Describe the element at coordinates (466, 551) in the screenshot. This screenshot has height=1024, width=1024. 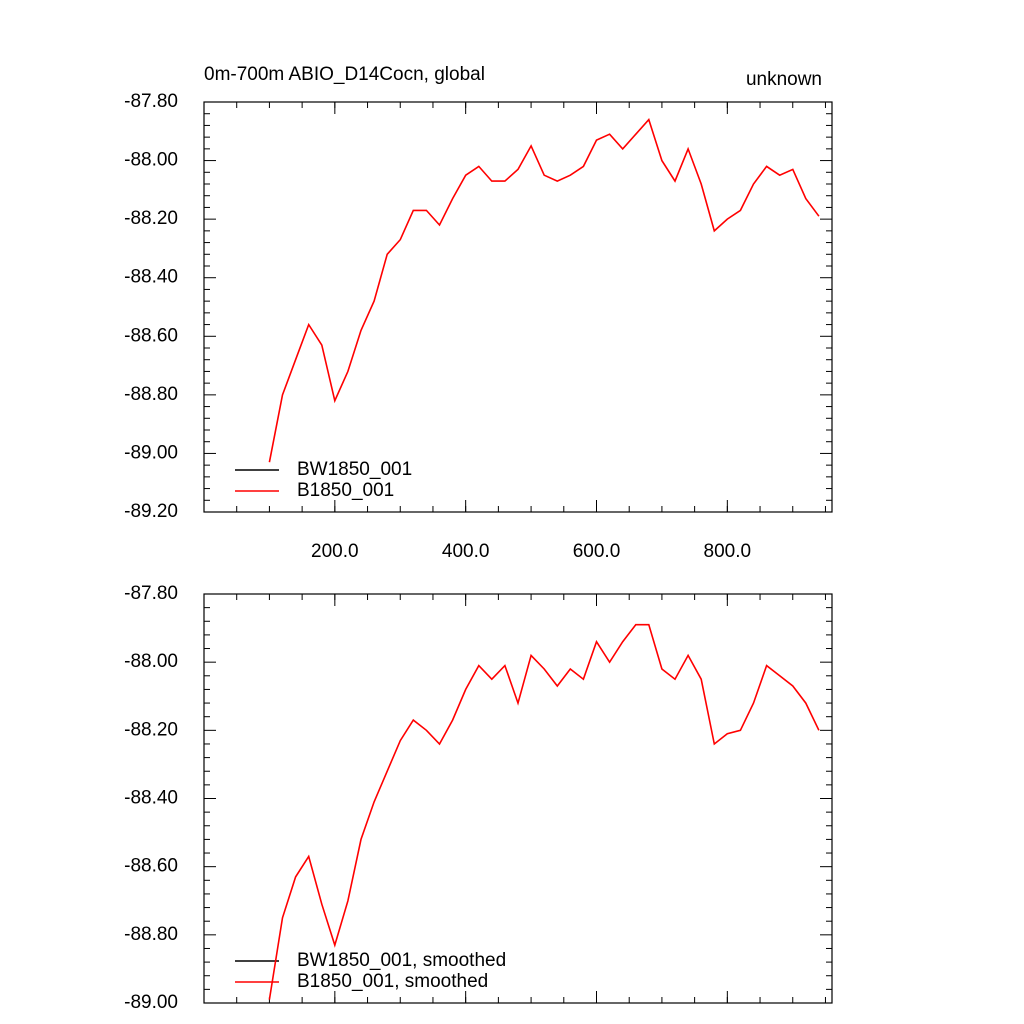
I see `x-tick-label: 400.0` at that location.